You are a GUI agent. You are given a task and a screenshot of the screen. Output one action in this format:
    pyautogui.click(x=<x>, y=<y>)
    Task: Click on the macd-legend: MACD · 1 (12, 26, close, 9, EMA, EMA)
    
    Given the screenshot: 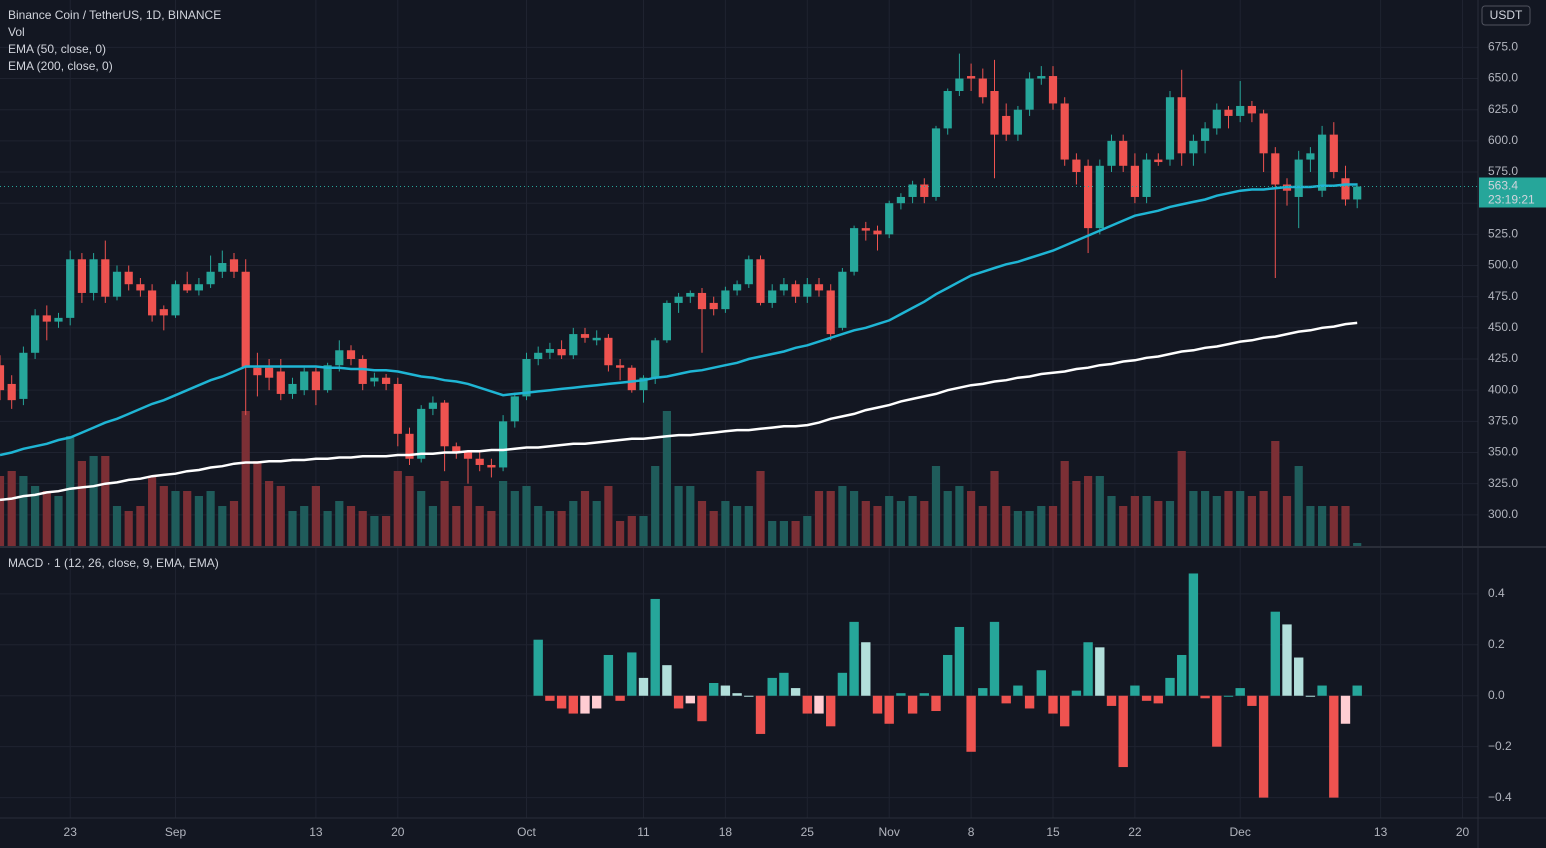 What is the action you would take?
    pyautogui.click(x=113, y=563)
    